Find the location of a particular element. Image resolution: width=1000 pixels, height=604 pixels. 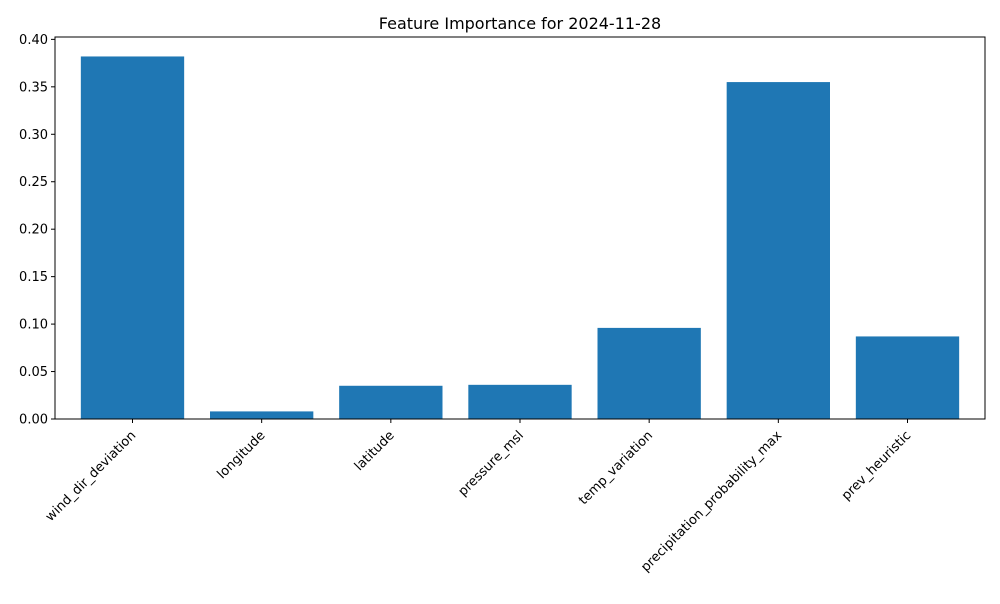

x-tick-label: pressure_msl is located at coordinates (491, 463).